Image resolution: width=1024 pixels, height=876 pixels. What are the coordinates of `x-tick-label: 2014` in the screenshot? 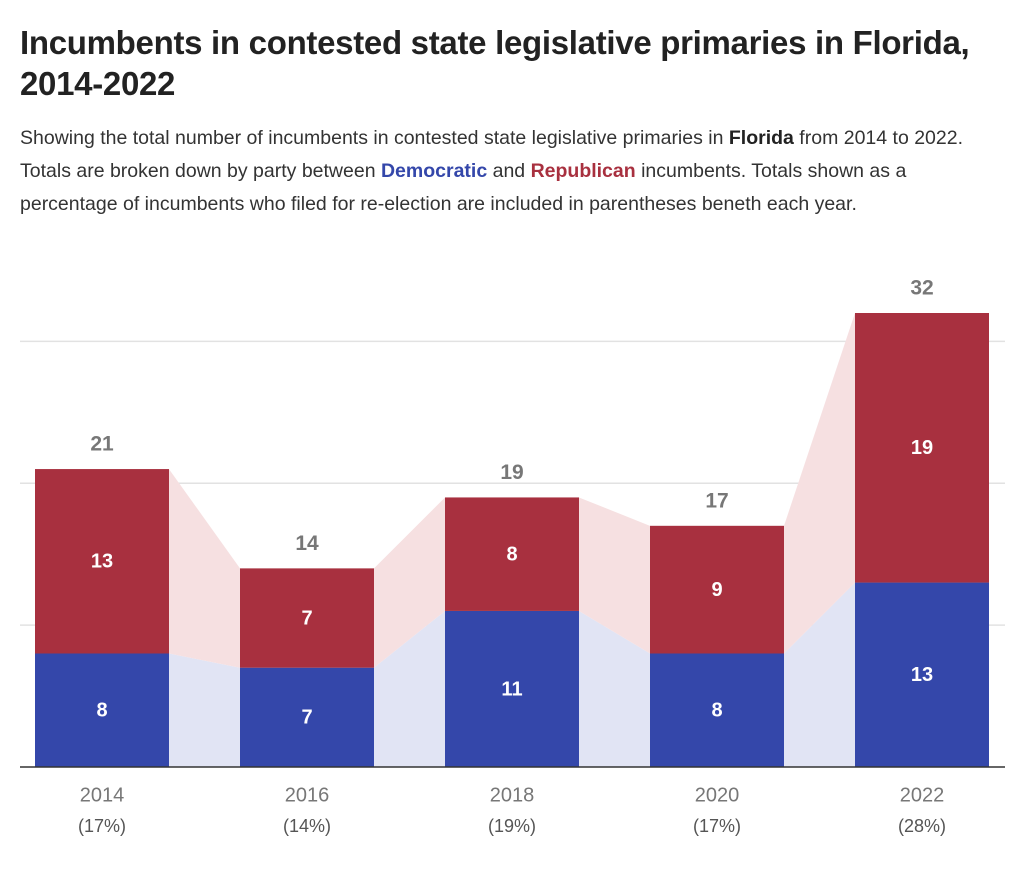 It's located at (102, 795).